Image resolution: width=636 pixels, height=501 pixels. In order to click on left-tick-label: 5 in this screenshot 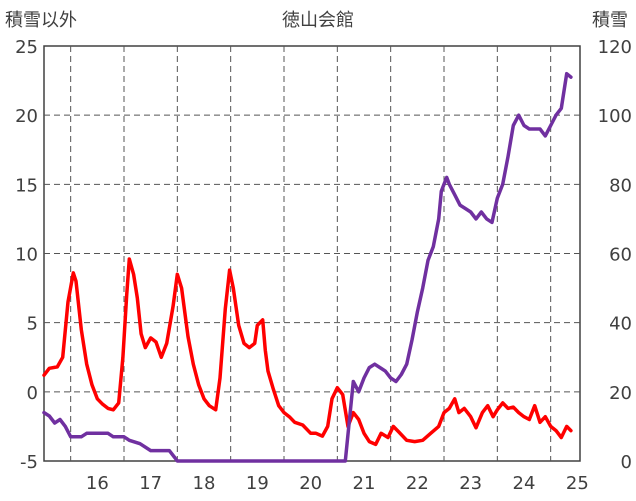, I will do `click(32, 324)`.